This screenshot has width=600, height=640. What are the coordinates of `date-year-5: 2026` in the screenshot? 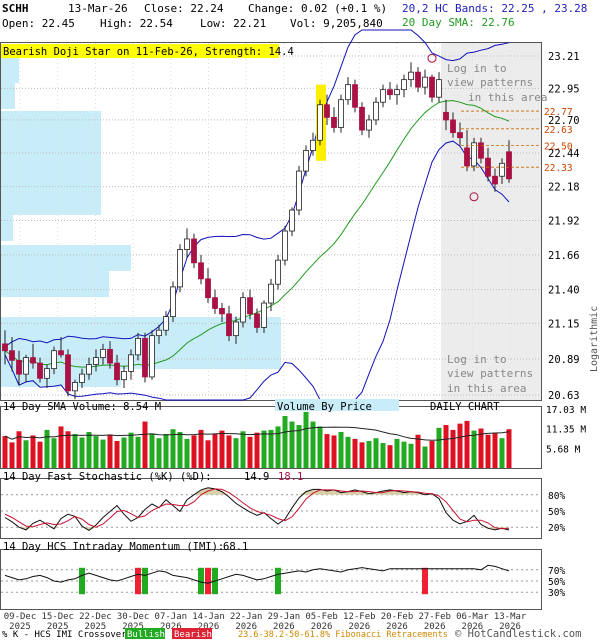 It's located at (209, 627).